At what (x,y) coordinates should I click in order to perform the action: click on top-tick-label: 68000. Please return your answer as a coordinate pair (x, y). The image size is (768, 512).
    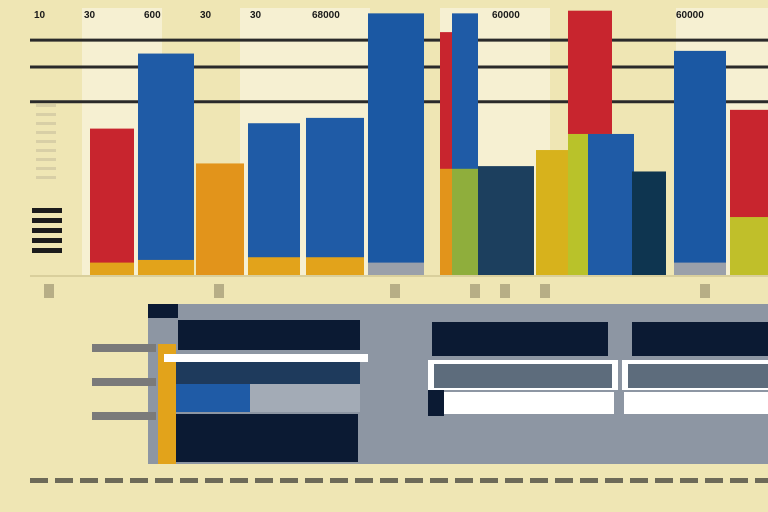
    Looking at the image, I should click on (326, 15).